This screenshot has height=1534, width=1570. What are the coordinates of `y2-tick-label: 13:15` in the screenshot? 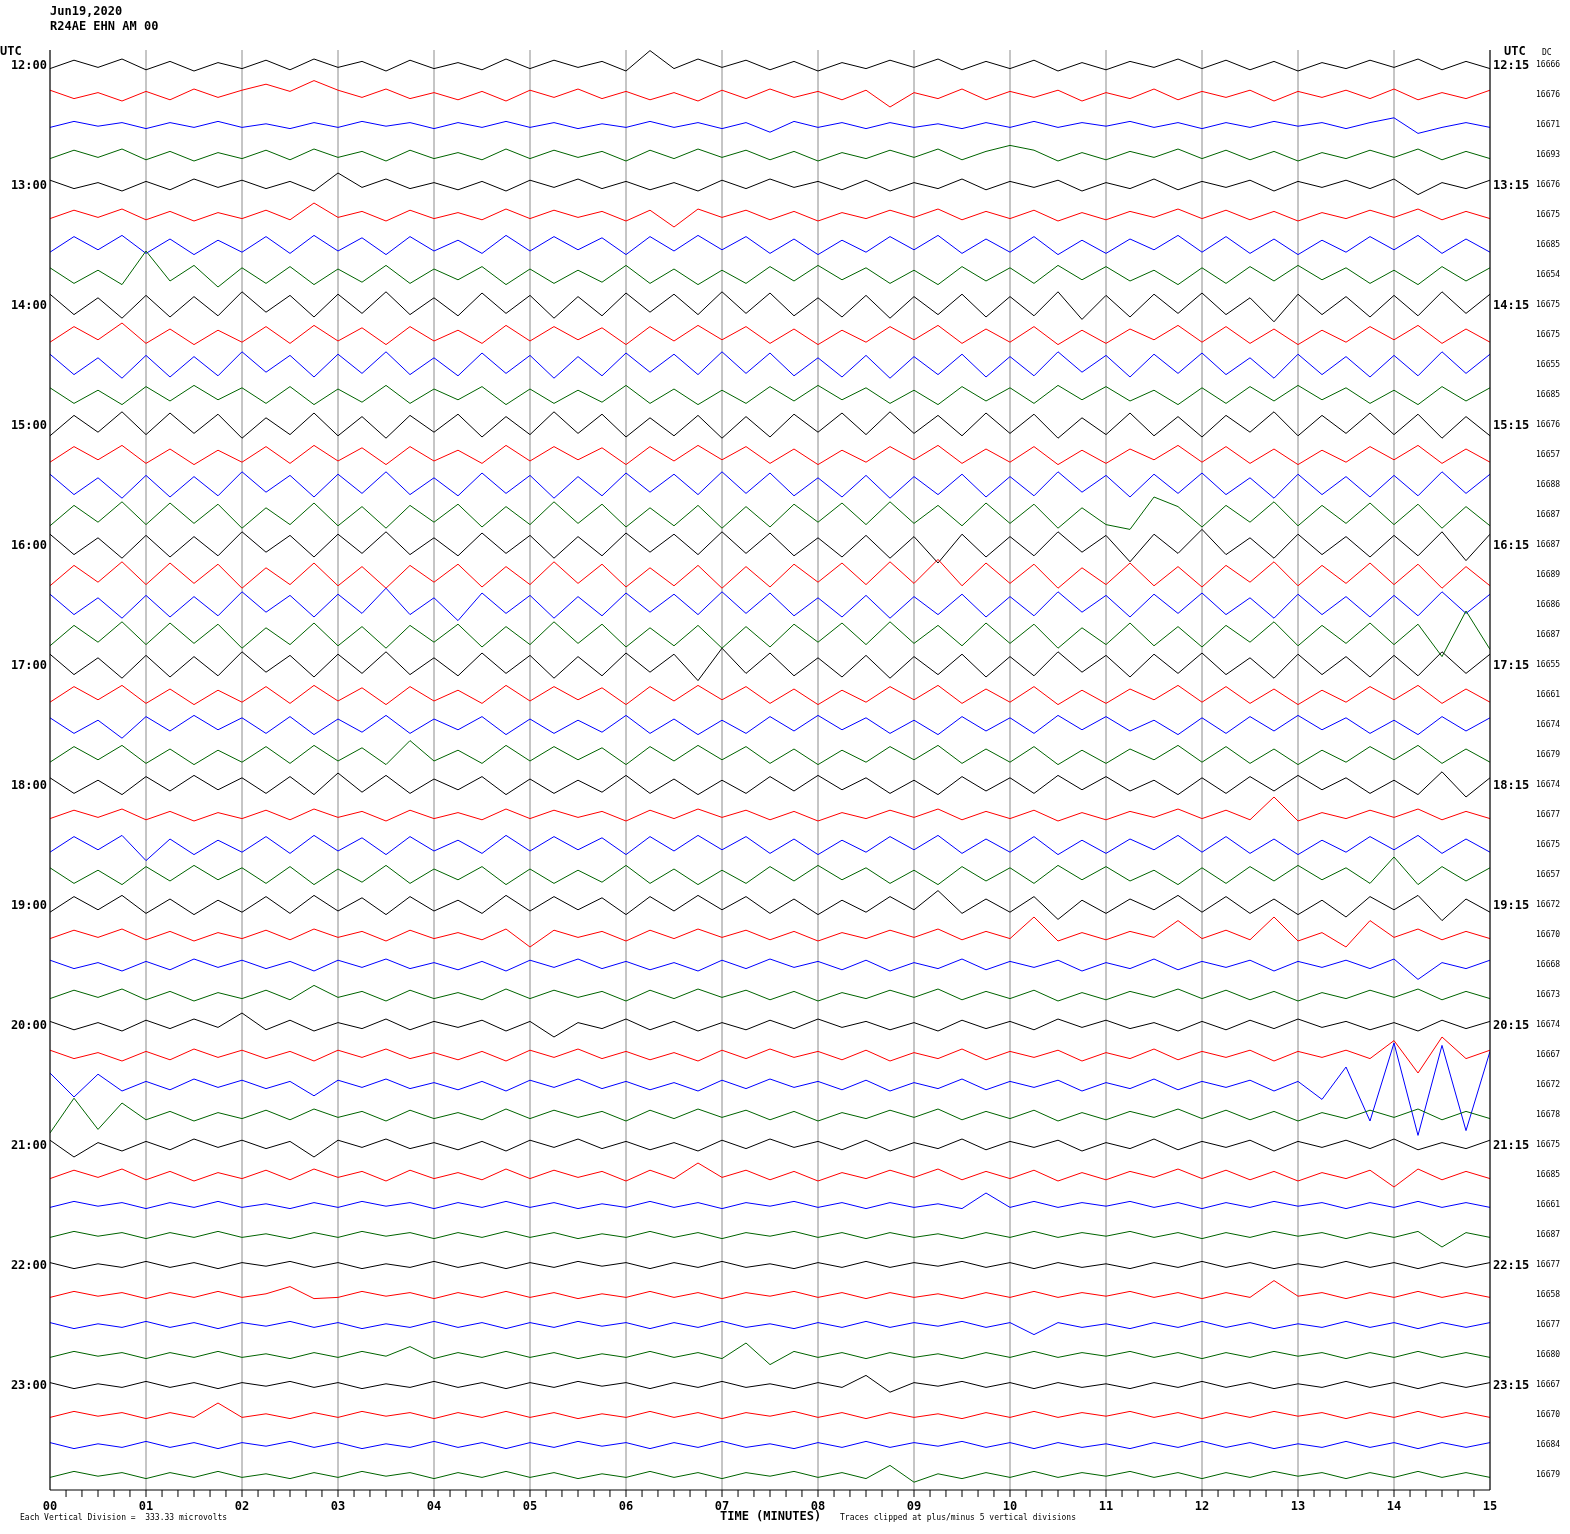 It's located at (1511, 185).